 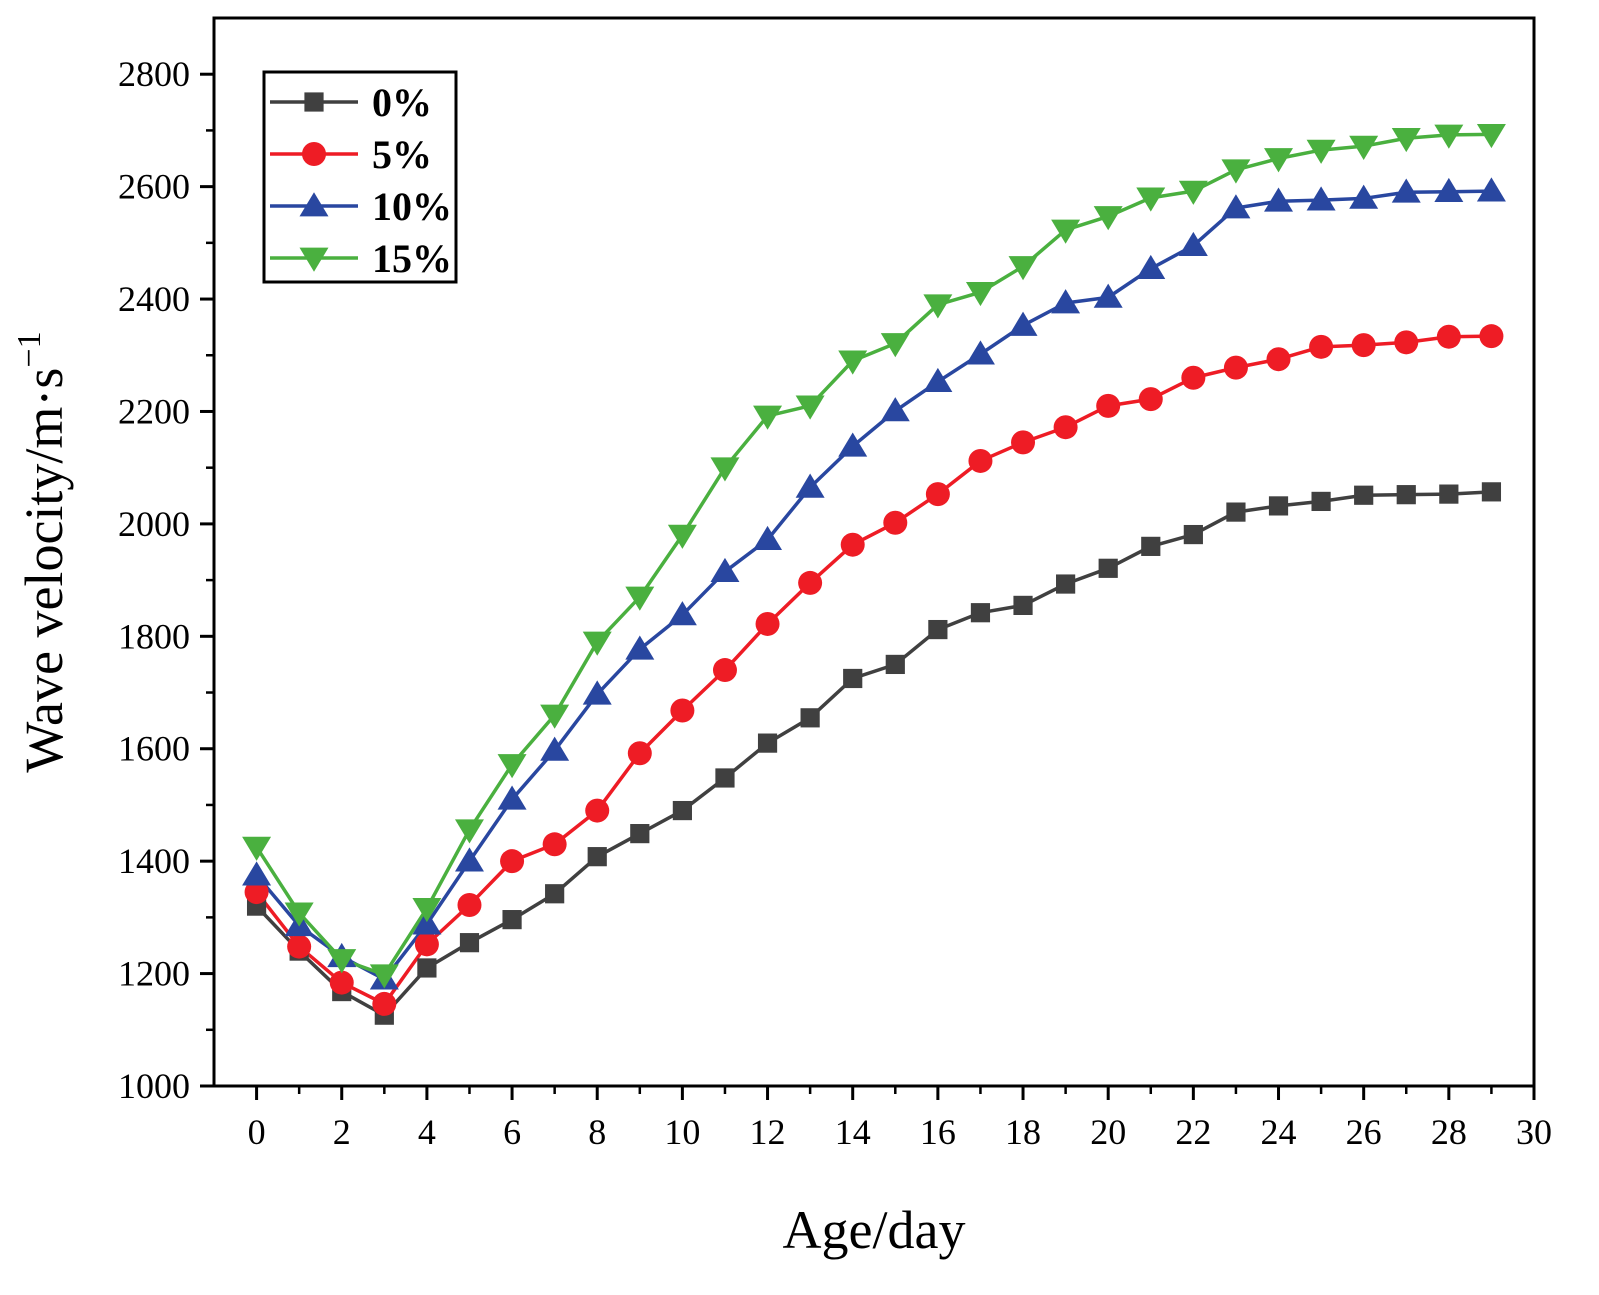 I want to click on x-tick-label: 4, so click(x=427, y=1132).